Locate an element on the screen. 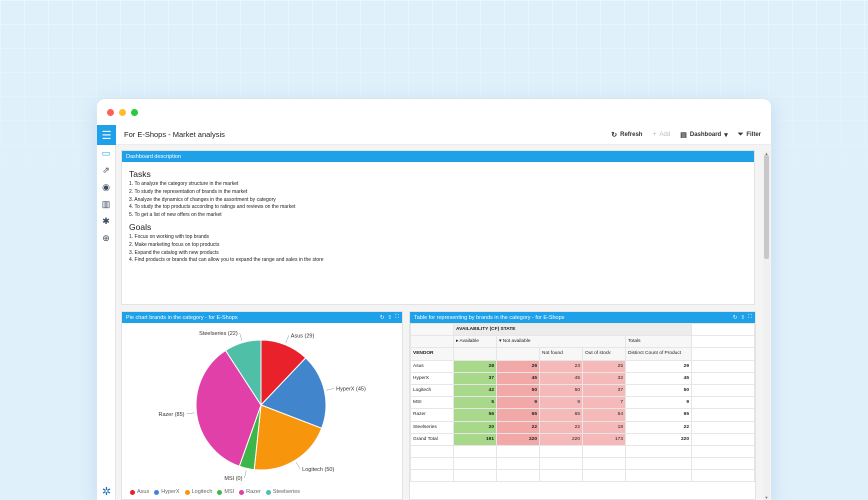 Image resolution: width=868 pixels, height=500 pixels. not-available-cell: 29 is located at coordinates (518, 366).